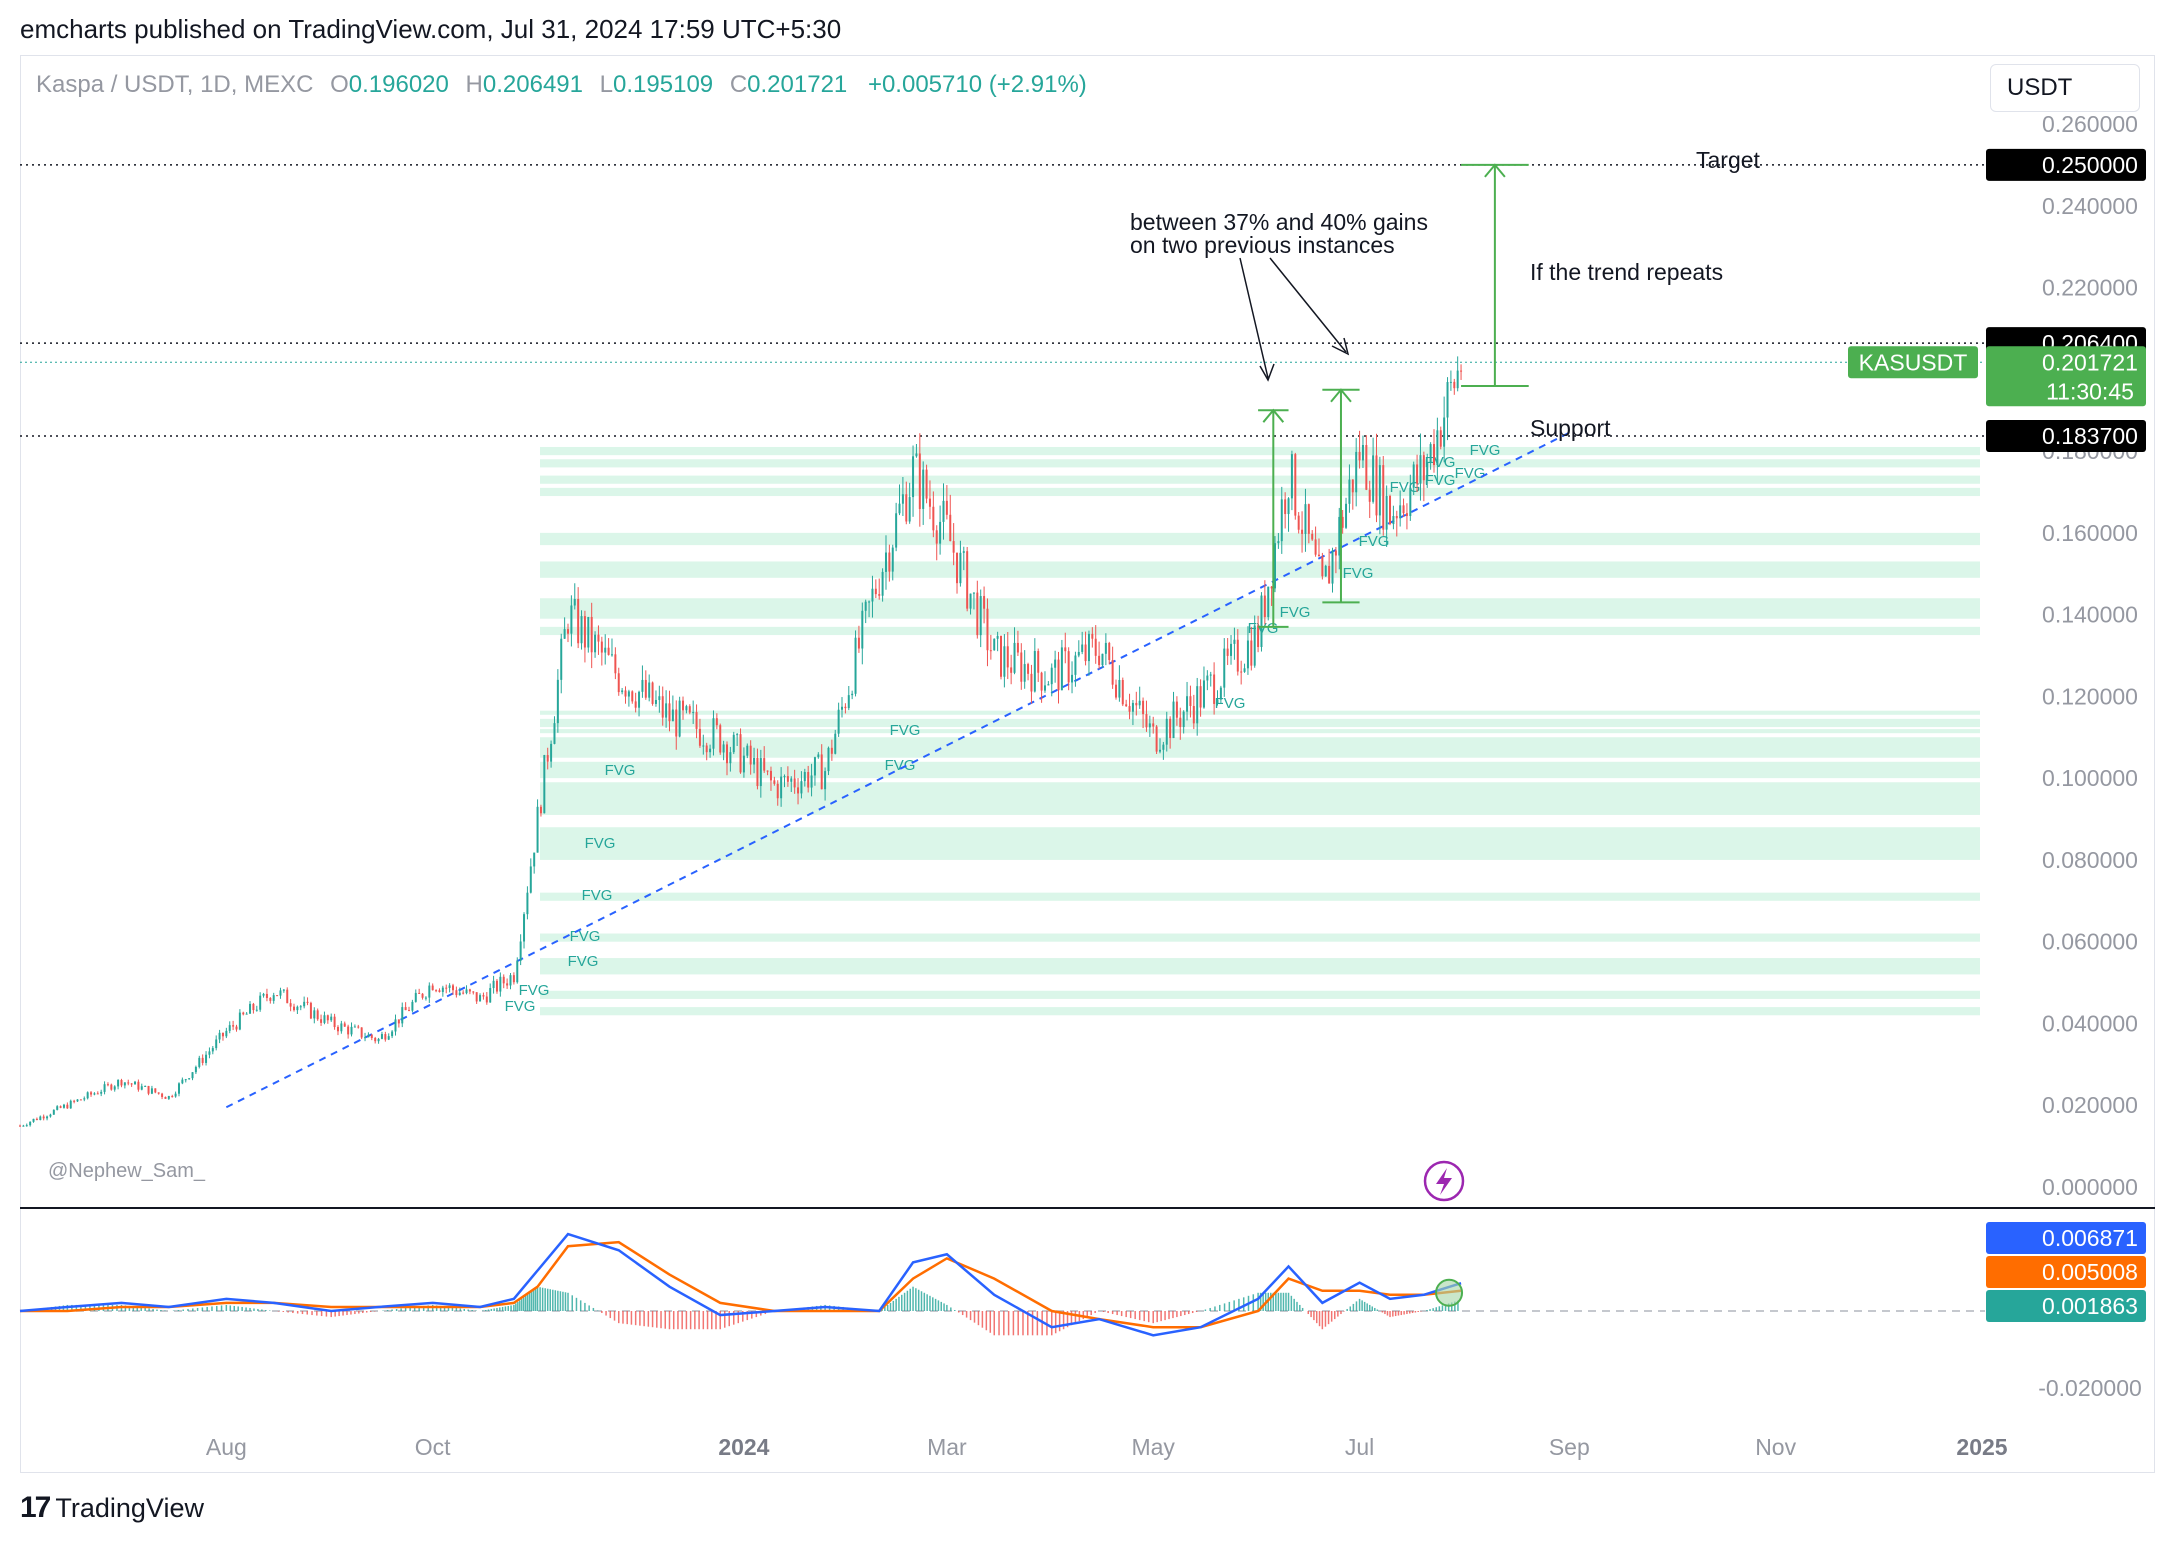 This screenshot has height=1542, width=2168. Describe the element at coordinates (2090, 1306) in the screenshot. I see `histogram-value-label: 0.001863` at that location.